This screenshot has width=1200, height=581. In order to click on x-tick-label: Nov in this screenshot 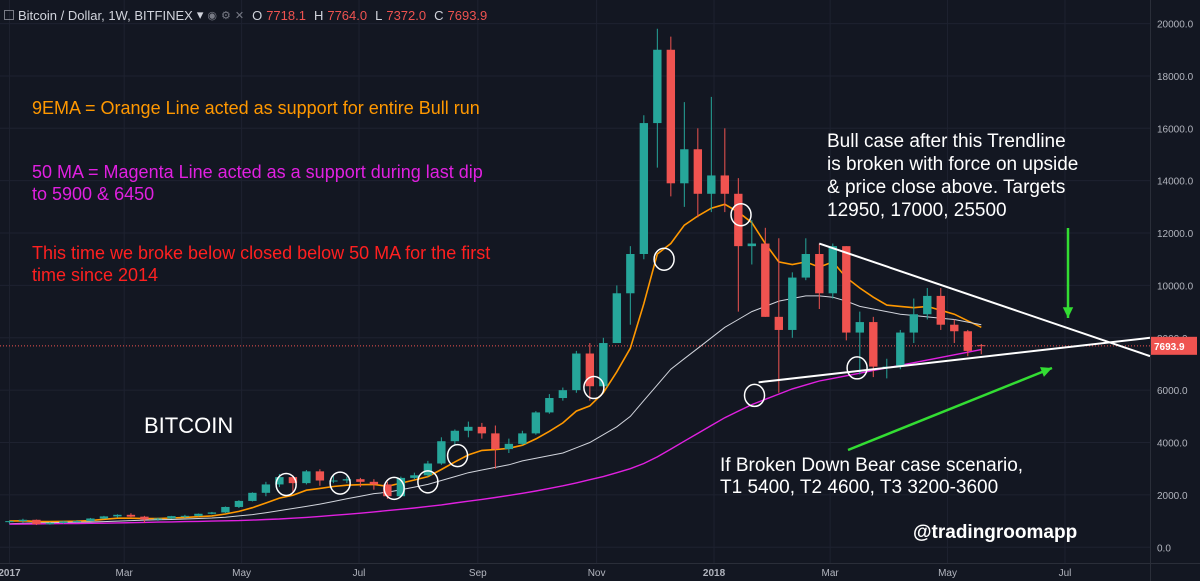, I will do `click(597, 573)`.